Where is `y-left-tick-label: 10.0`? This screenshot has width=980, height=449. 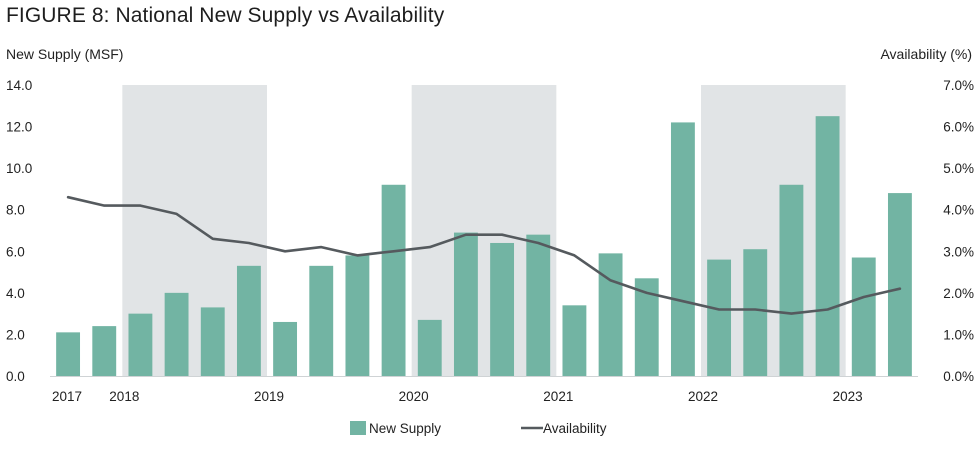
y-left-tick-label: 10.0 is located at coordinates (19, 168).